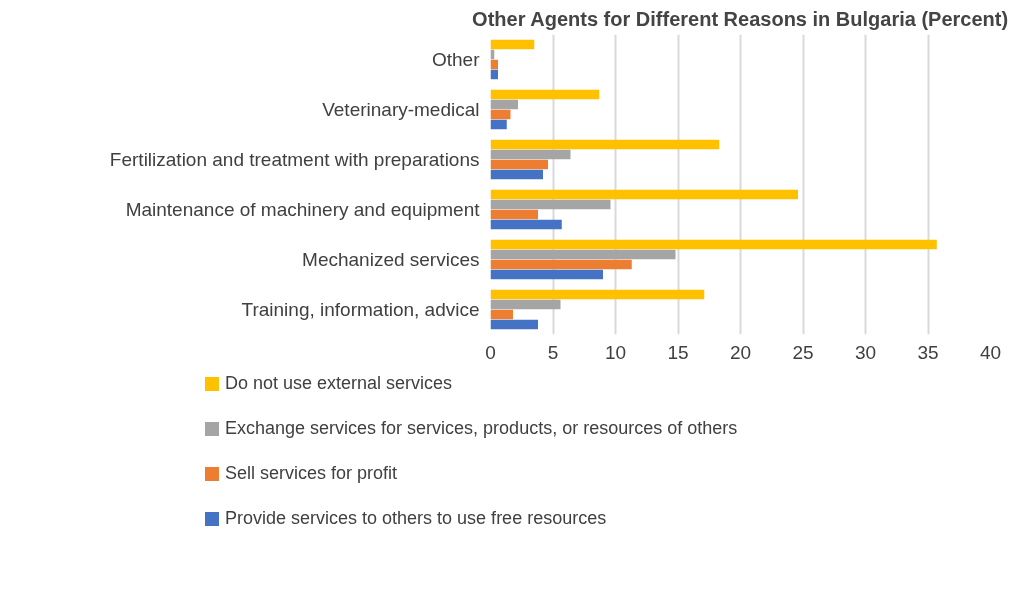 The width and height of the screenshot is (1022, 600). I want to click on y-tick-label: Maintenance of machinery and equipment, so click(303, 209).